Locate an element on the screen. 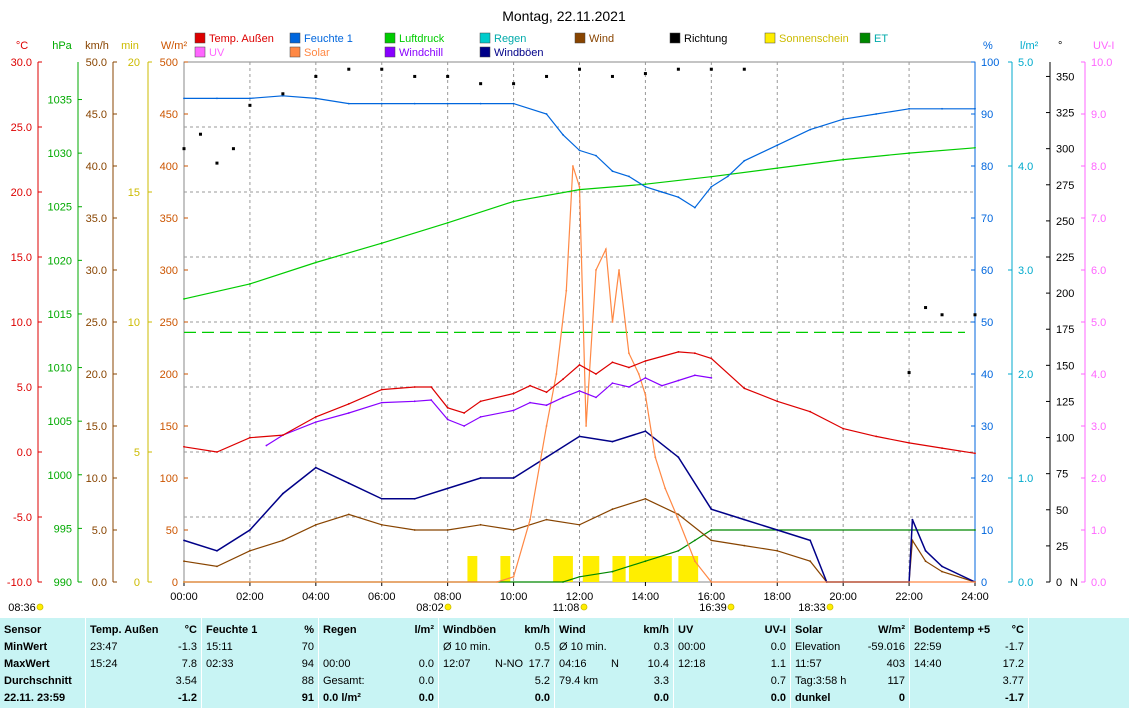  cell-value: 17.7 is located at coordinates (539, 664).